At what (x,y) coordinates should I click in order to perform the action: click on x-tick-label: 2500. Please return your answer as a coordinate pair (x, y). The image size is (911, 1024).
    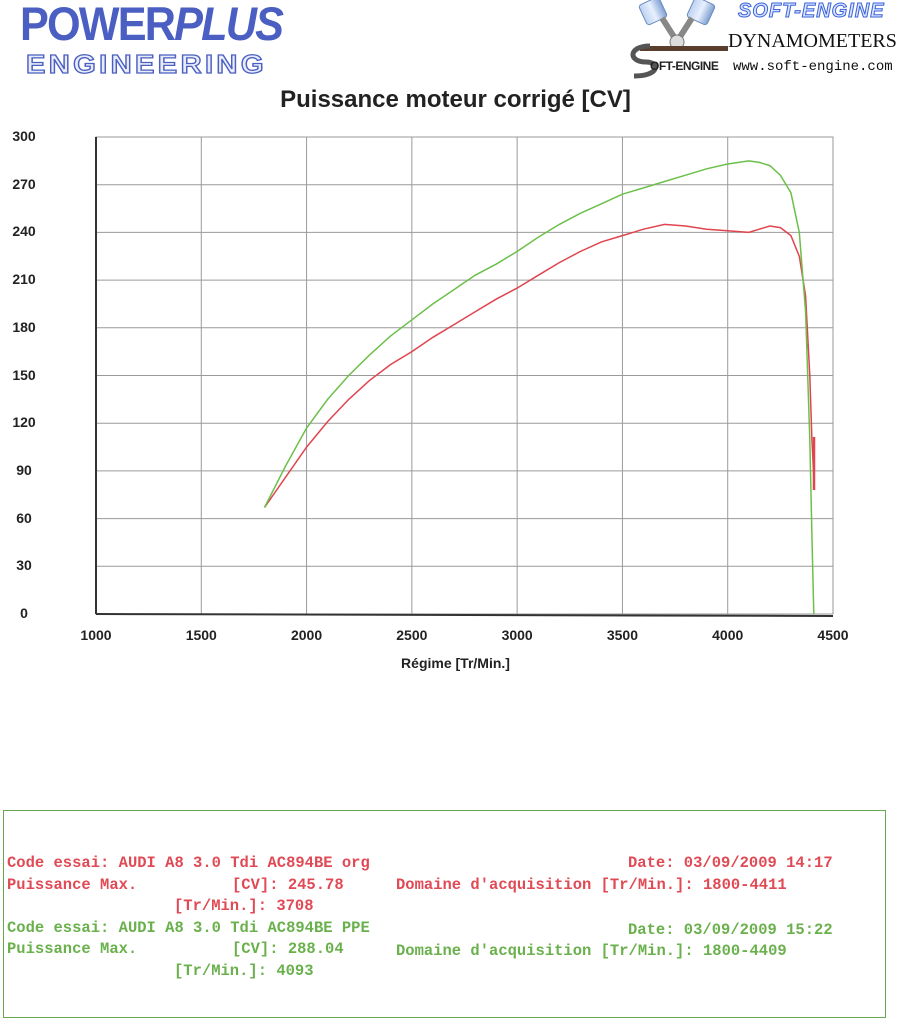
    Looking at the image, I should click on (412, 635).